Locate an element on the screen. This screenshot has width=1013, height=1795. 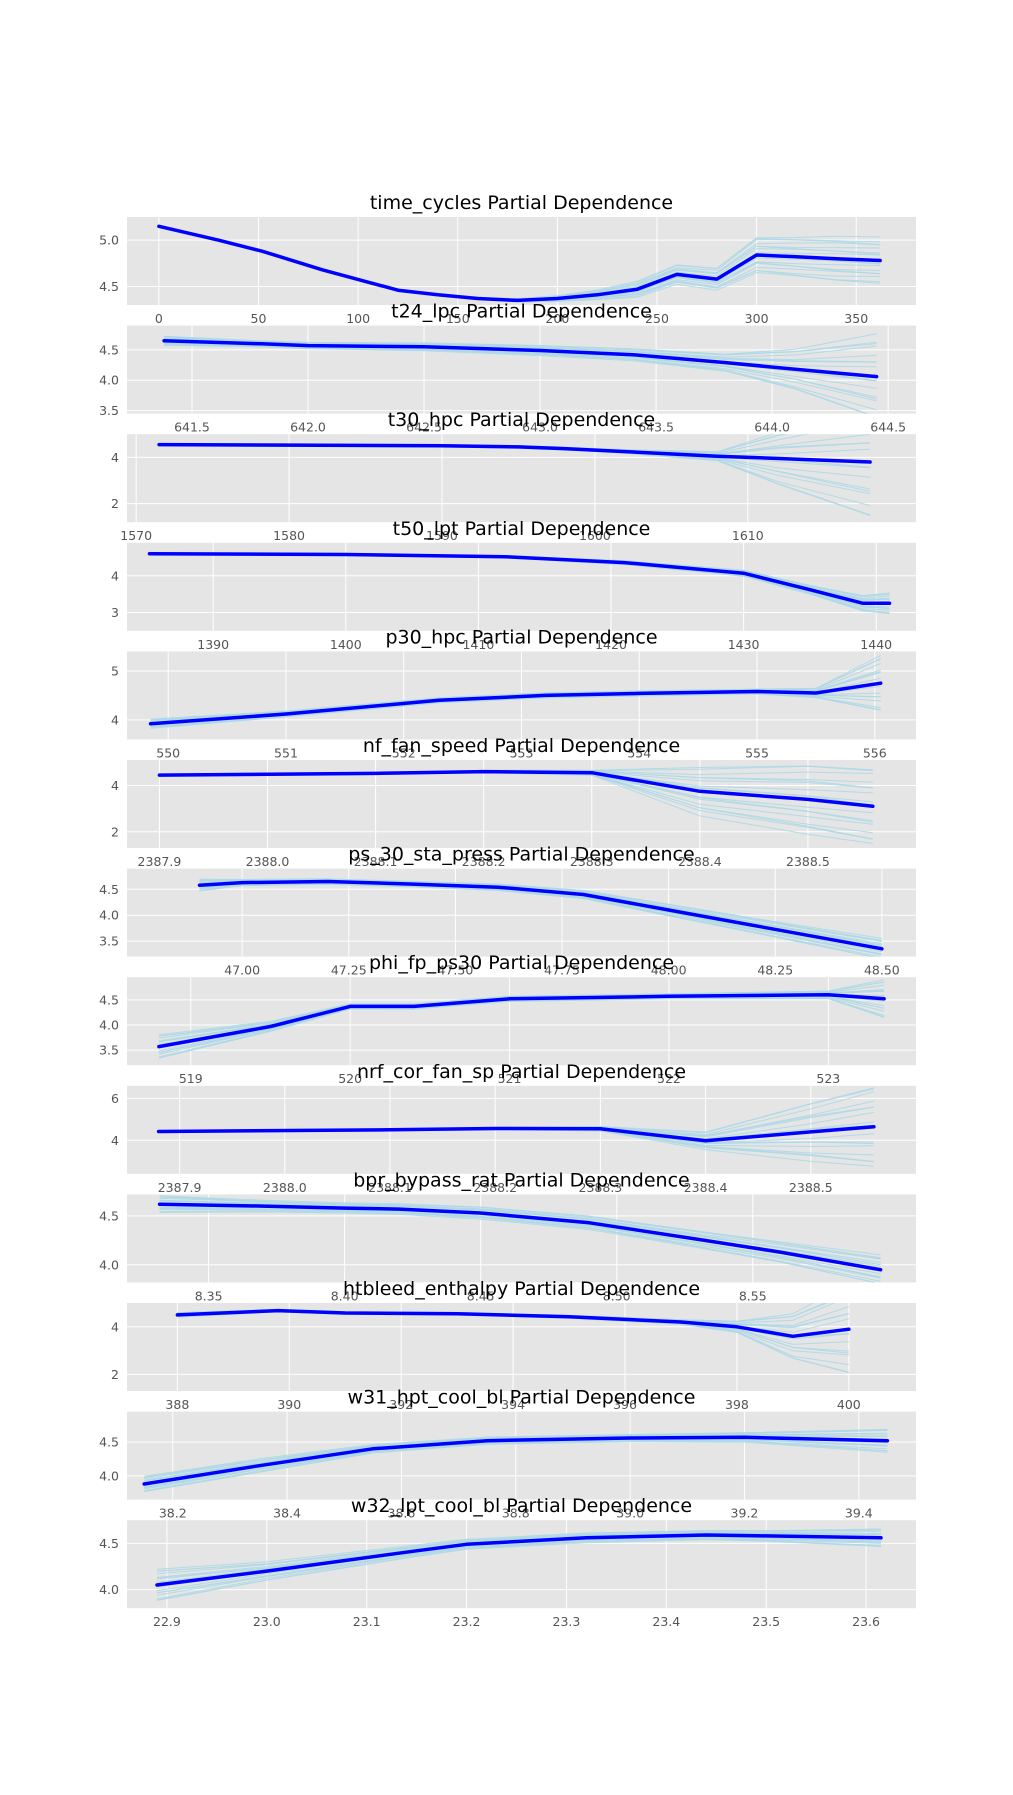
x-tick-label: 388 is located at coordinates (177, 1404).